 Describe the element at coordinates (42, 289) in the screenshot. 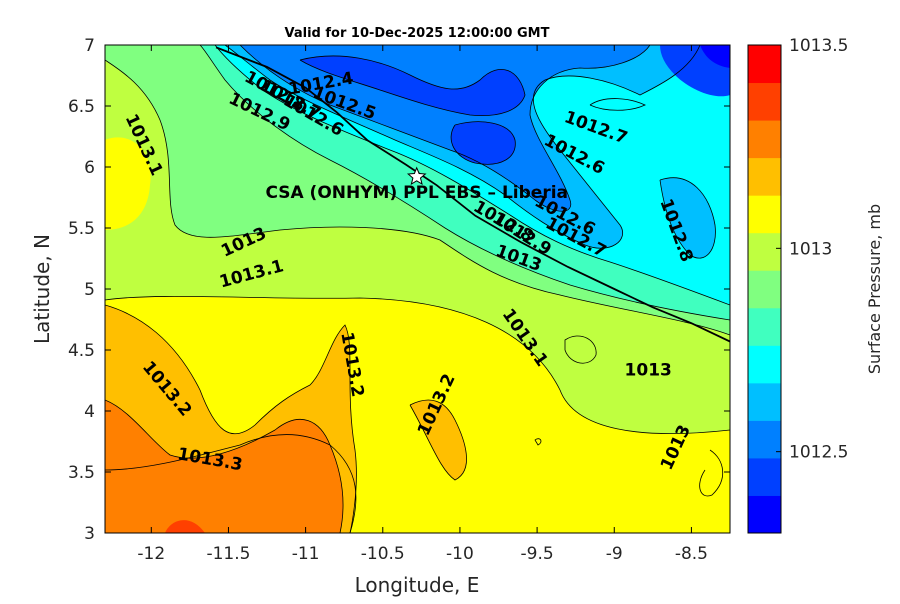

I see `y-axis-label: Latitude, N` at that location.